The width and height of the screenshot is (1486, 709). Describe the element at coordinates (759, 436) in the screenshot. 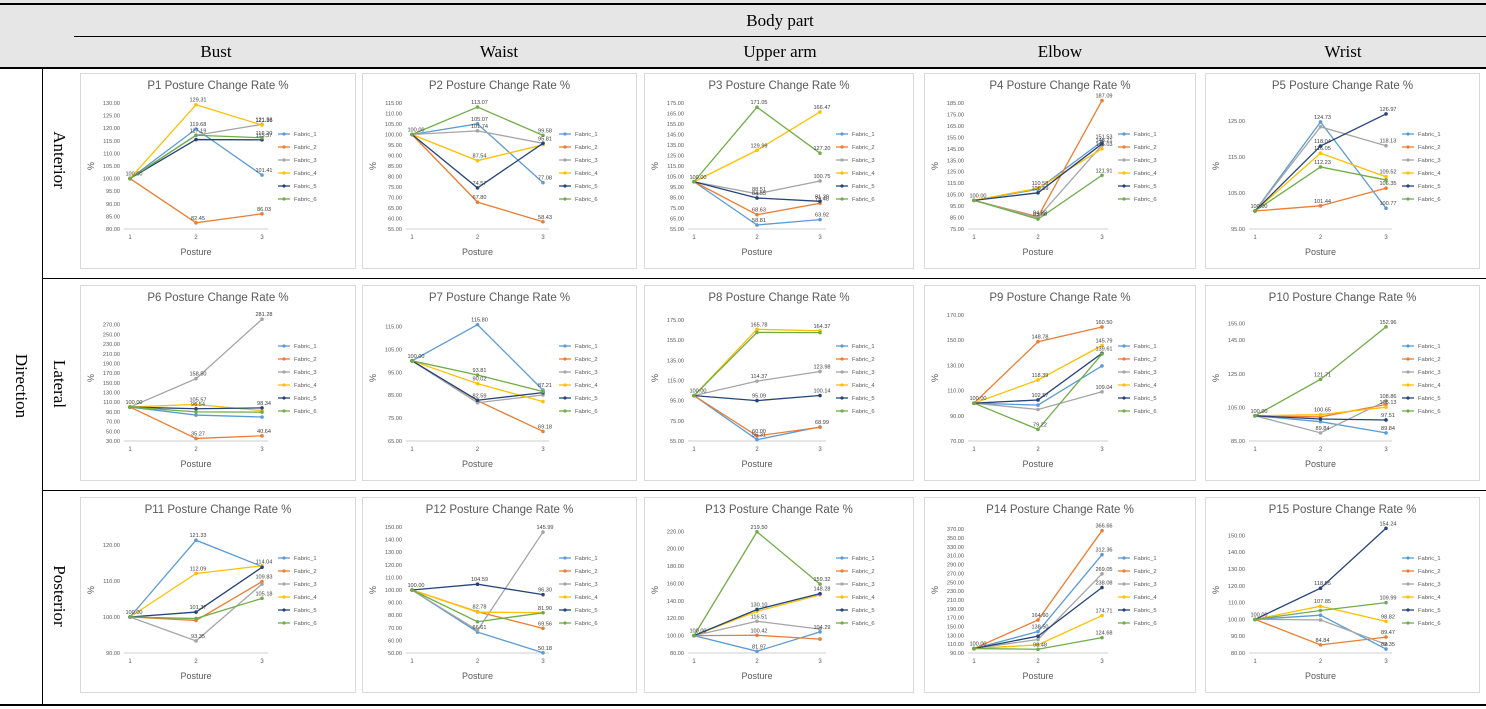

I see `data-label: 56.31` at that location.